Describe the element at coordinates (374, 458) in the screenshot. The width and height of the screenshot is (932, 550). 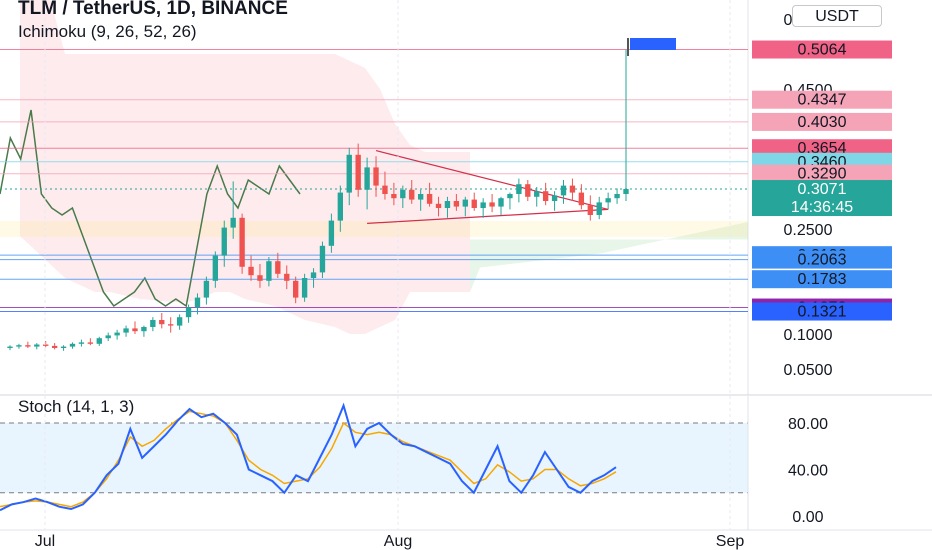
I see `stoch-band` at that location.